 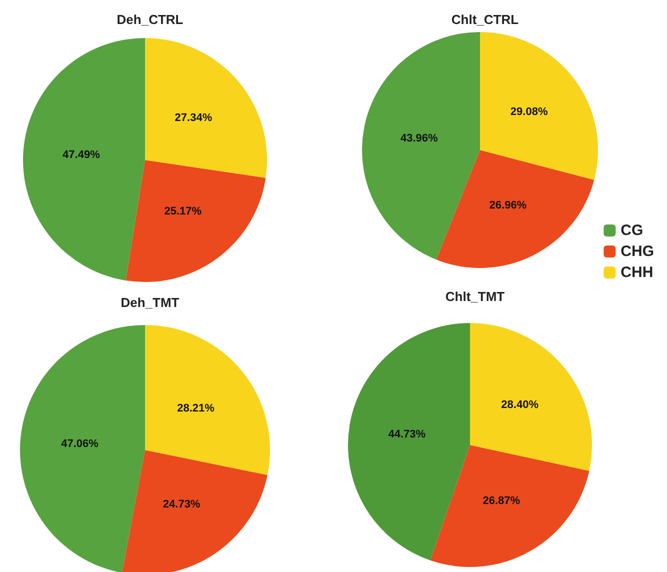 What do you see at coordinates (637, 251) in the screenshot?
I see `legend-label: CHG` at bounding box center [637, 251].